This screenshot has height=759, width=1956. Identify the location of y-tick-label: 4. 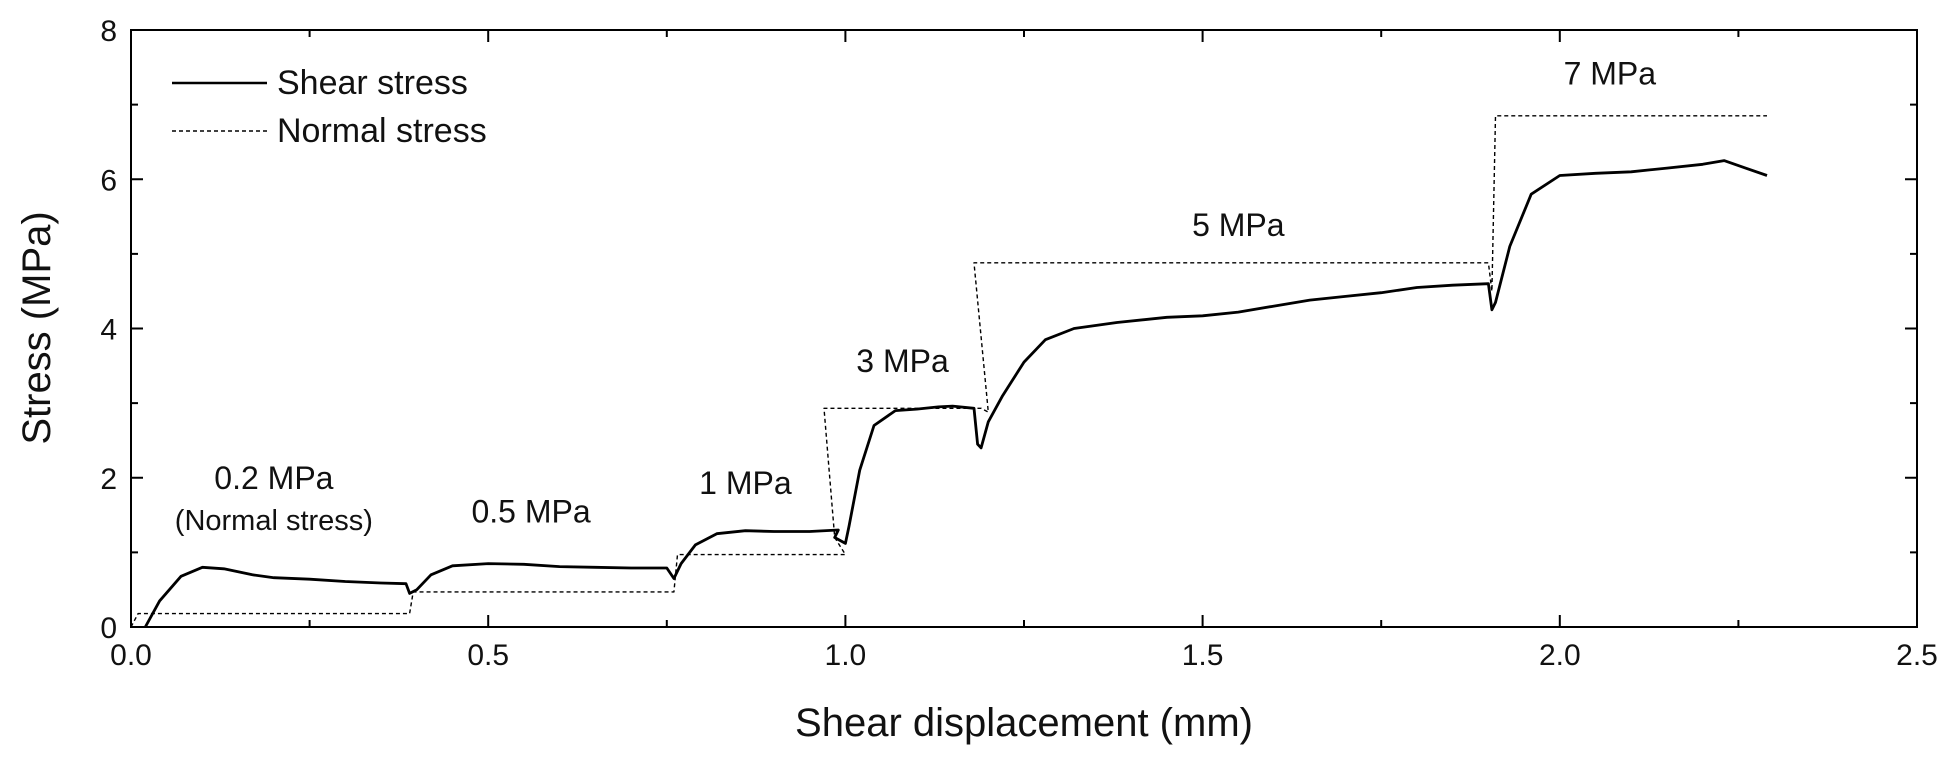
(108, 330).